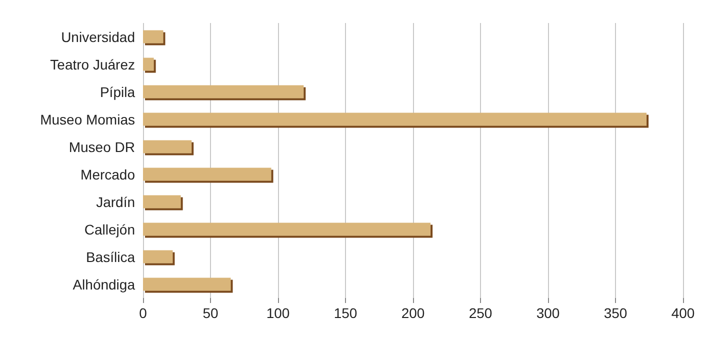 Image resolution: width=717 pixels, height=341 pixels. I want to click on y-tick-label: Alhóndiga, so click(104, 284).